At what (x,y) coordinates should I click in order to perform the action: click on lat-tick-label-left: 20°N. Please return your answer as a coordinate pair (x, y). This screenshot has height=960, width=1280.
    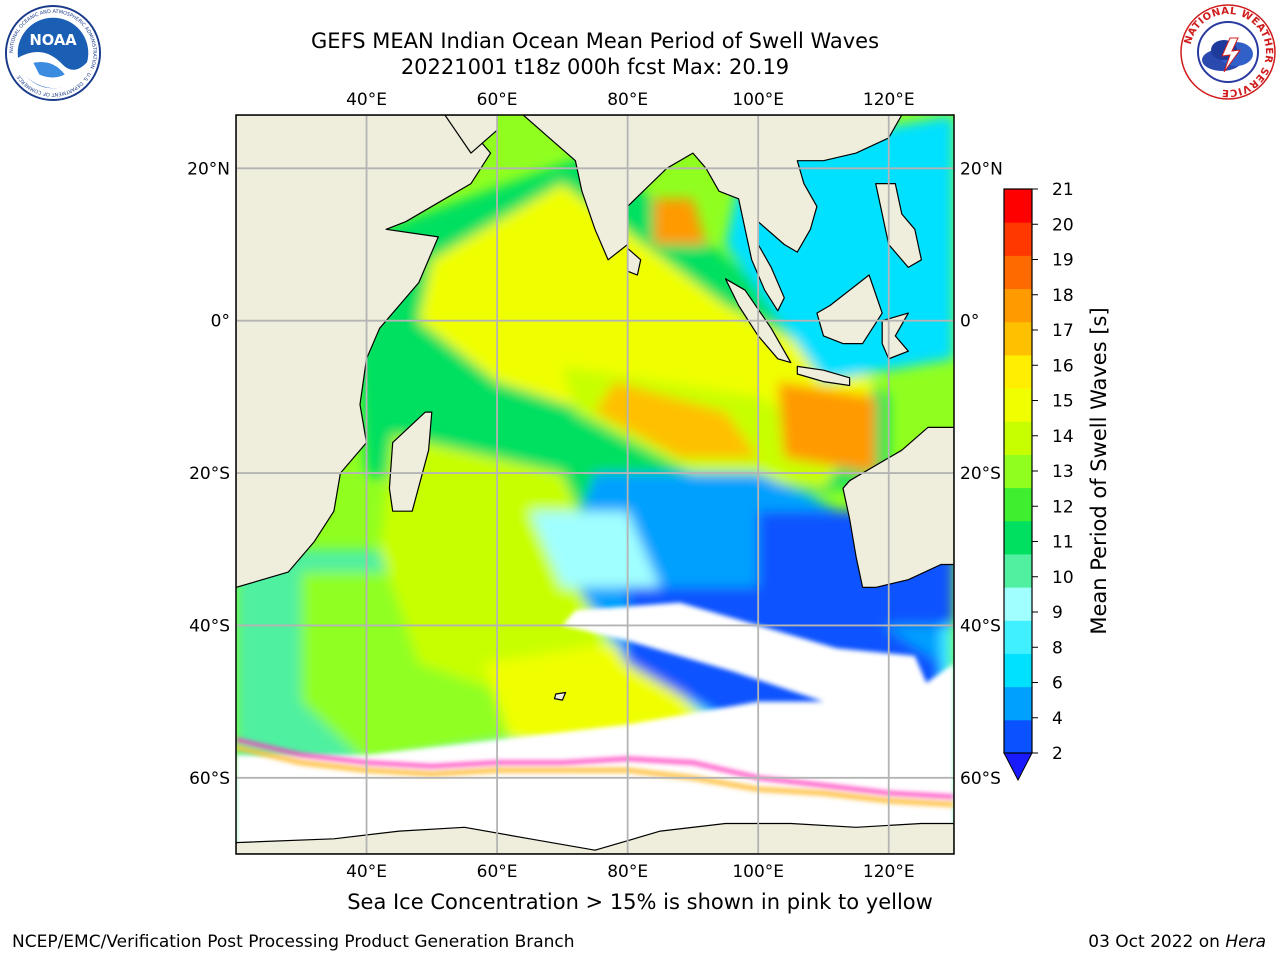
    Looking at the image, I should click on (208, 169).